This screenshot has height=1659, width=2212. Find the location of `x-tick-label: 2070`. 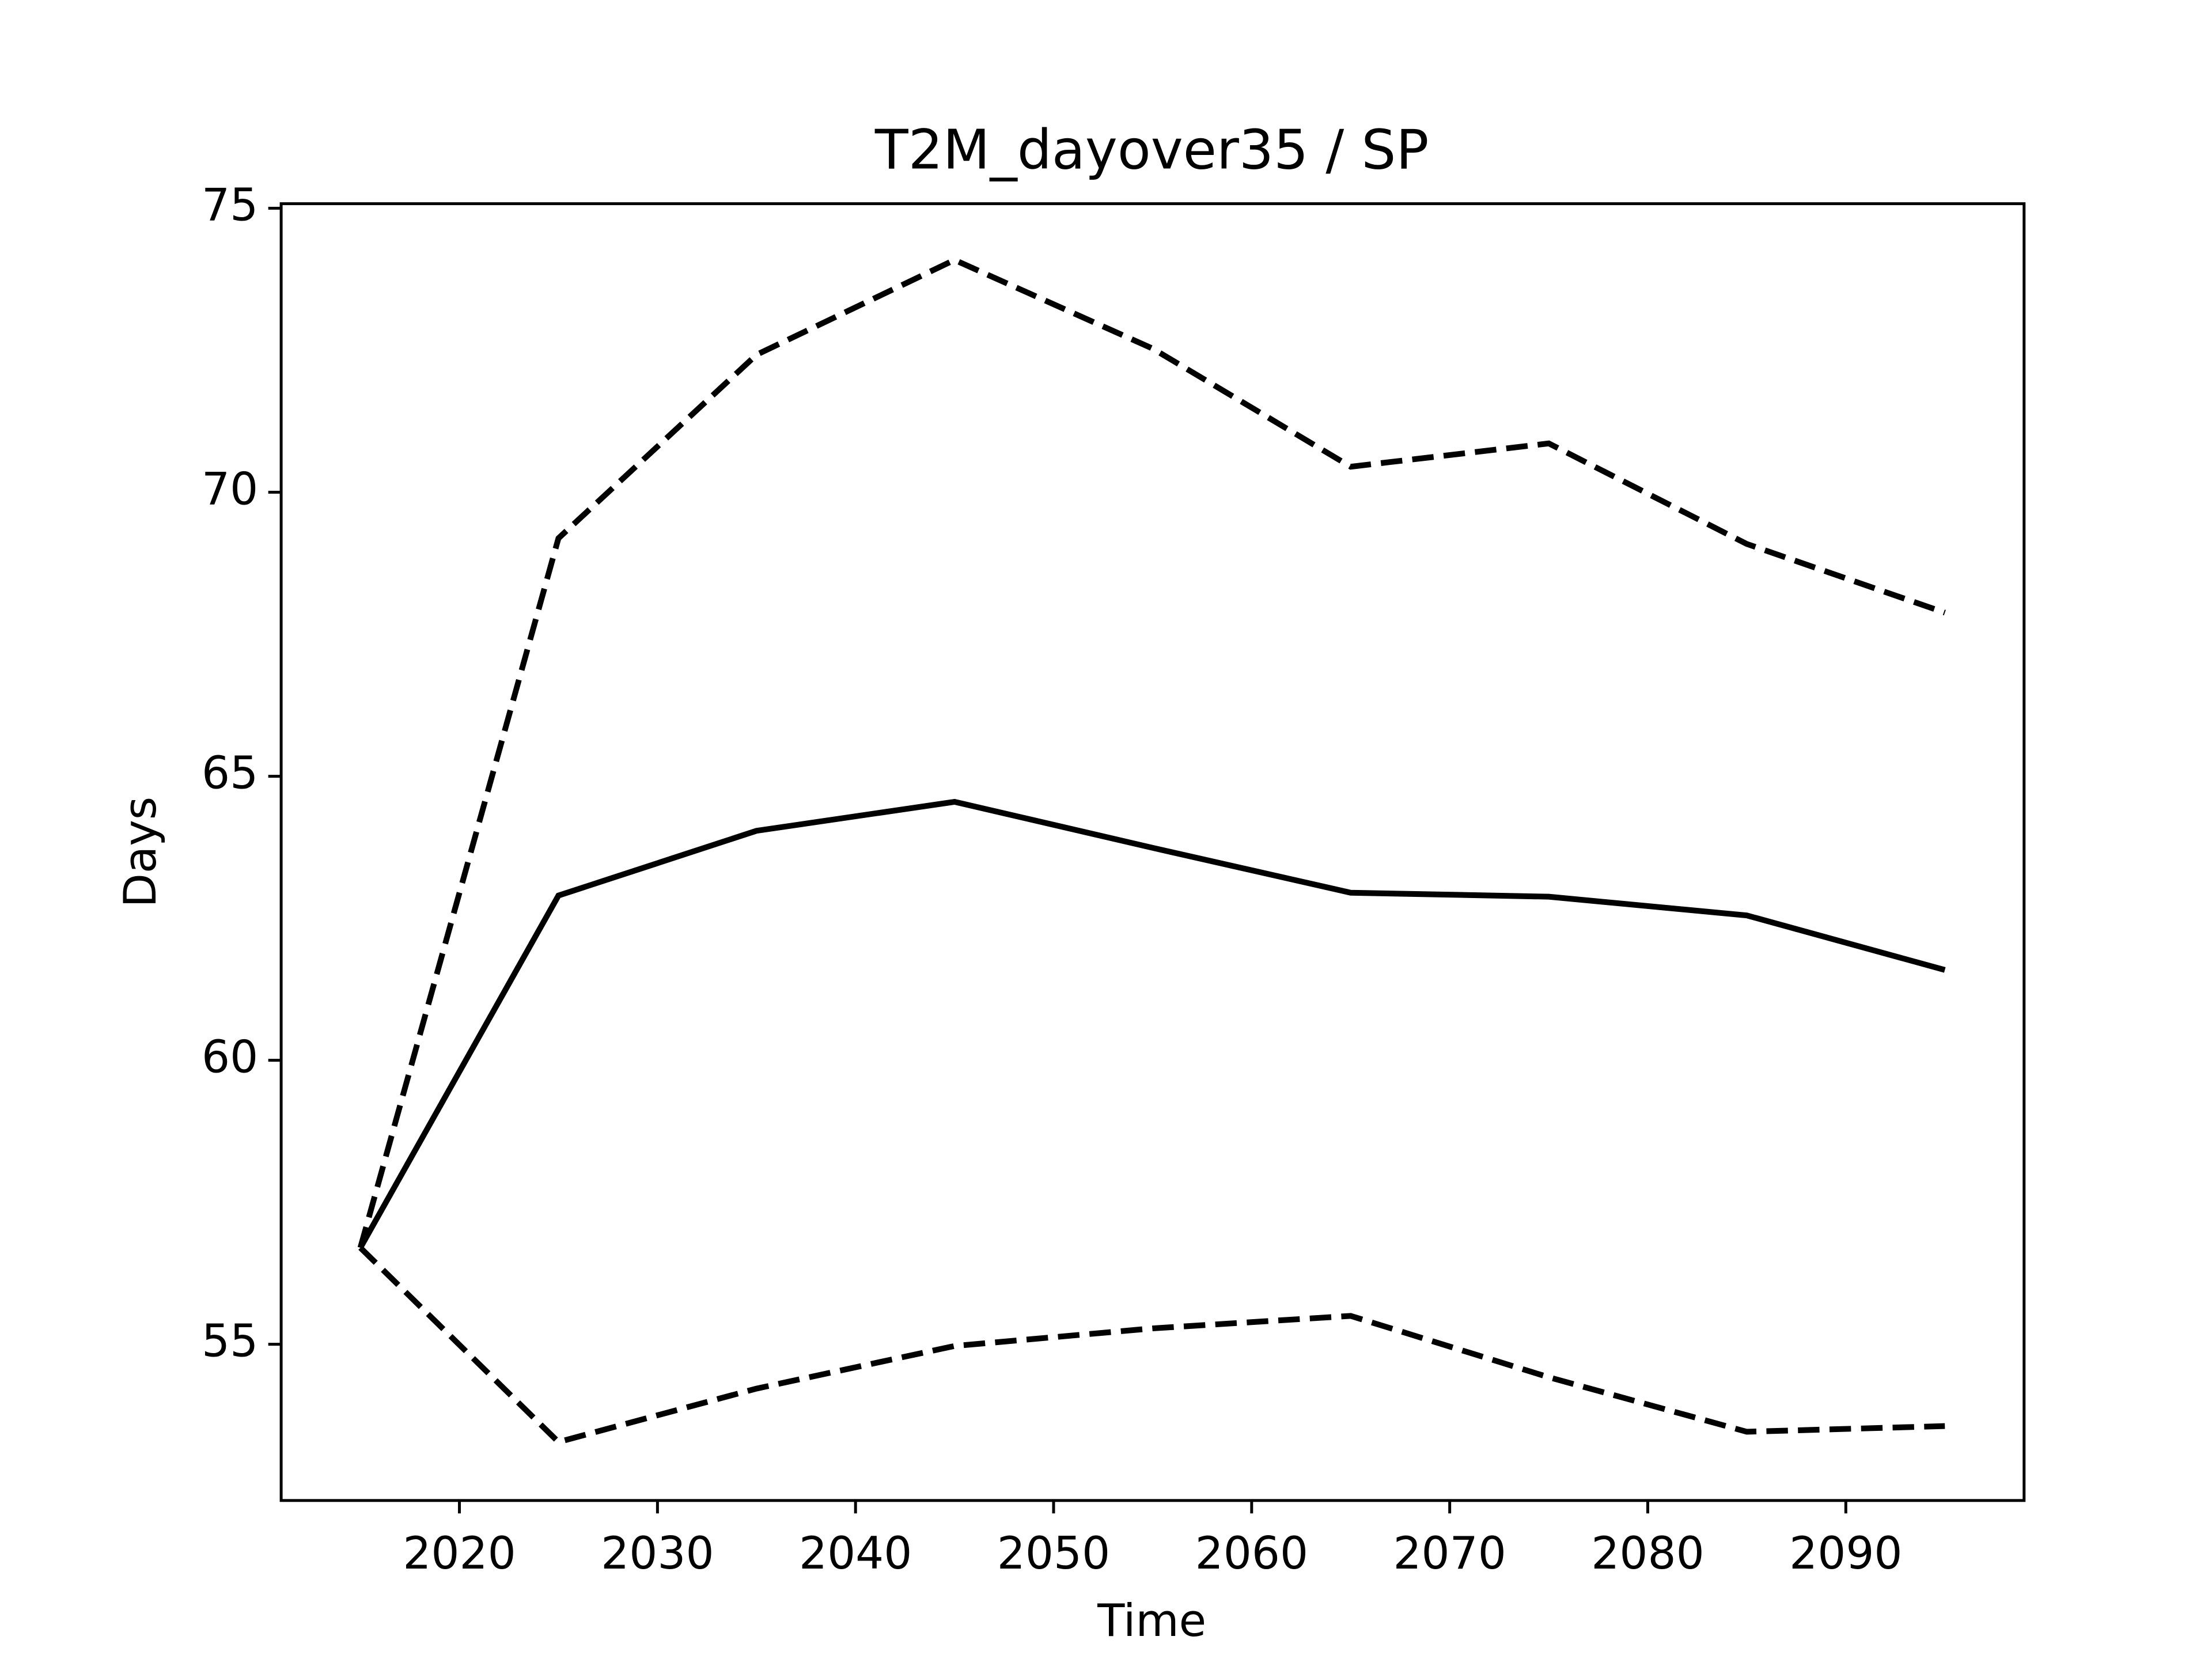

x-tick-label: 2070 is located at coordinates (1449, 1554).